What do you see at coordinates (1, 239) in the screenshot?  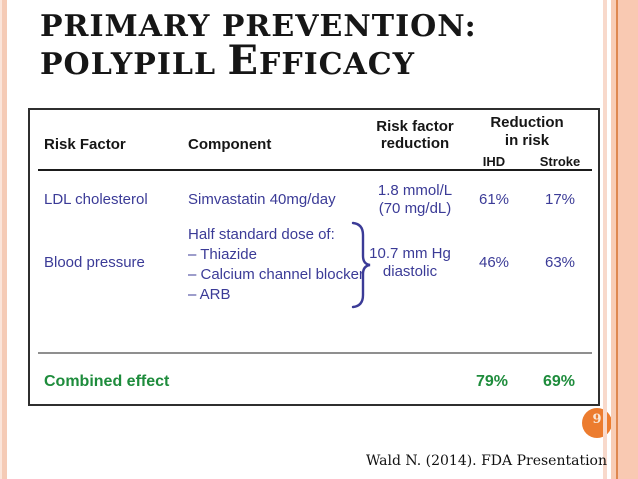 I see `left-border-stripe-outer` at bounding box center [1, 239].